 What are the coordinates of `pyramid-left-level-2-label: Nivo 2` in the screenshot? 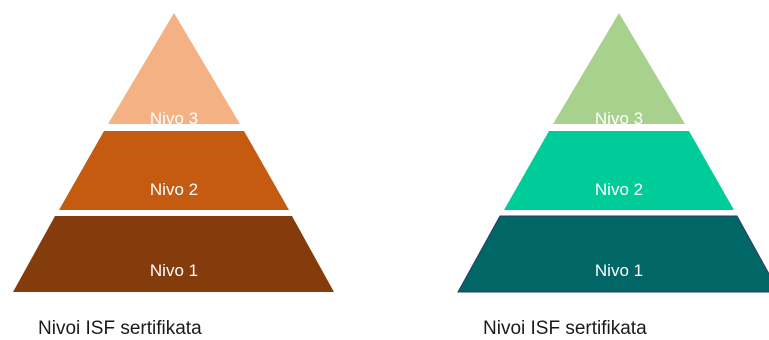 It's located at (174, 189).